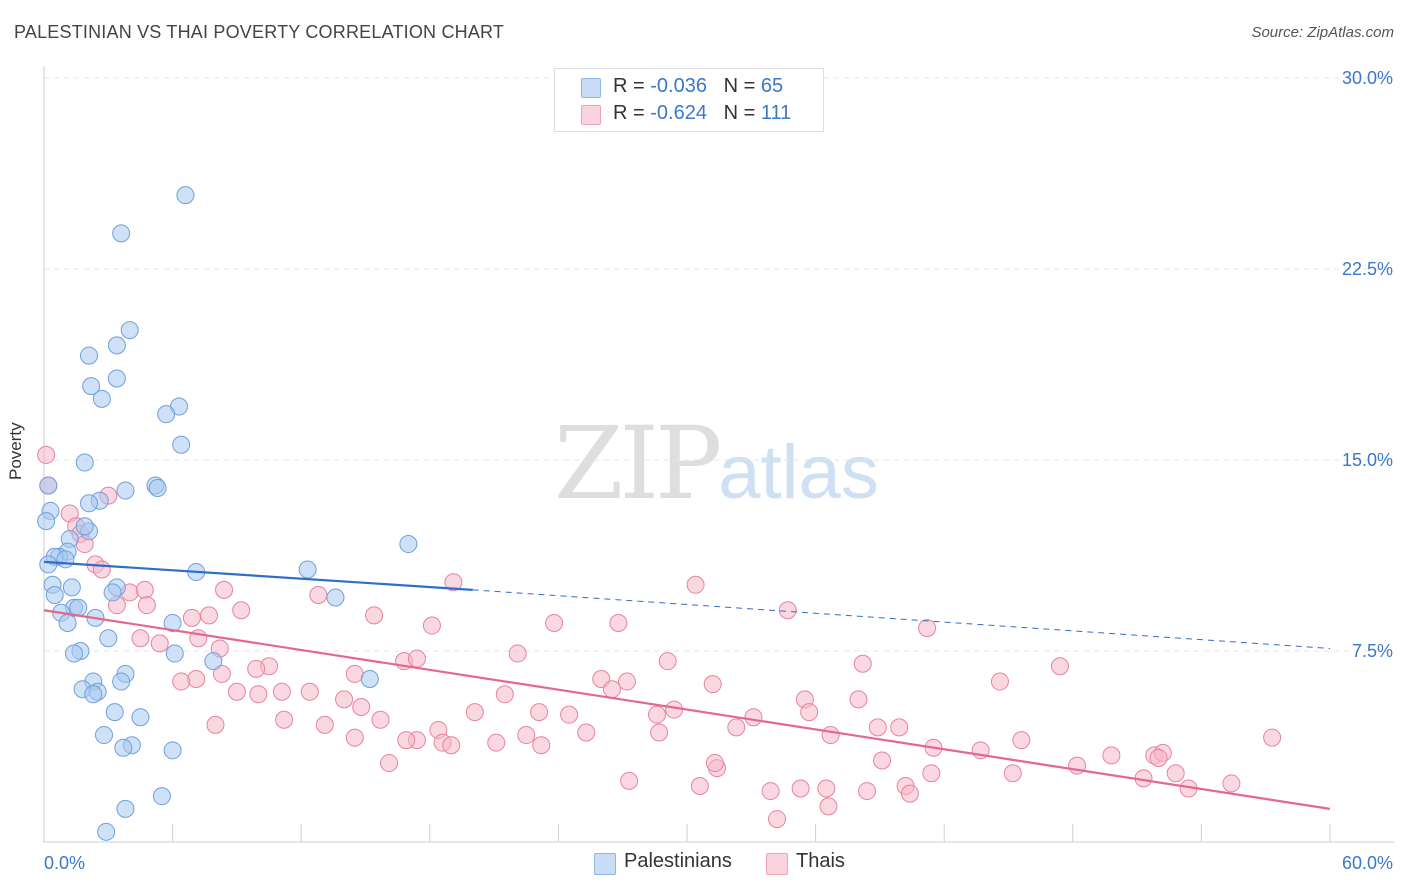 This screenshot has width=1406, height=892. Describe the element at coordinates (1367, 863) in the screenshot. I see `x-tick-label: 60.0%` at that location.